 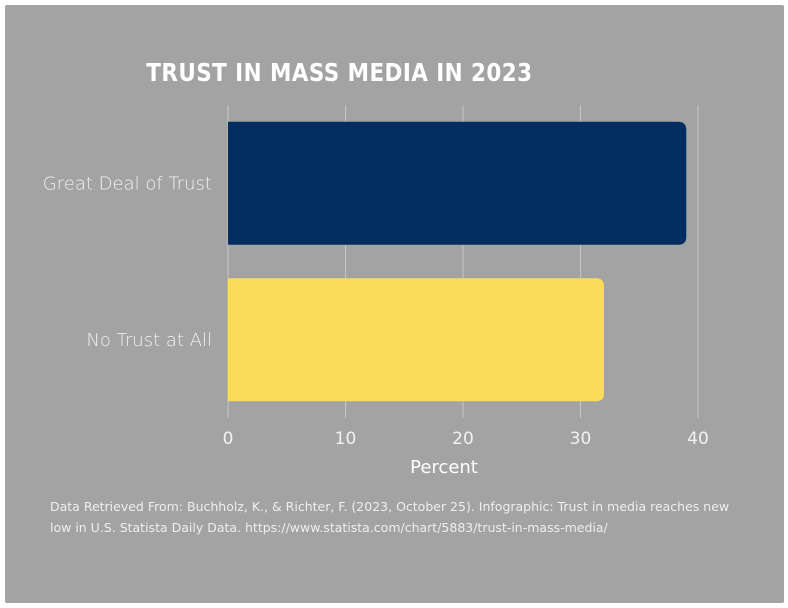 I want to click on x-axis-label: Percent, so click(x=444, y=467).